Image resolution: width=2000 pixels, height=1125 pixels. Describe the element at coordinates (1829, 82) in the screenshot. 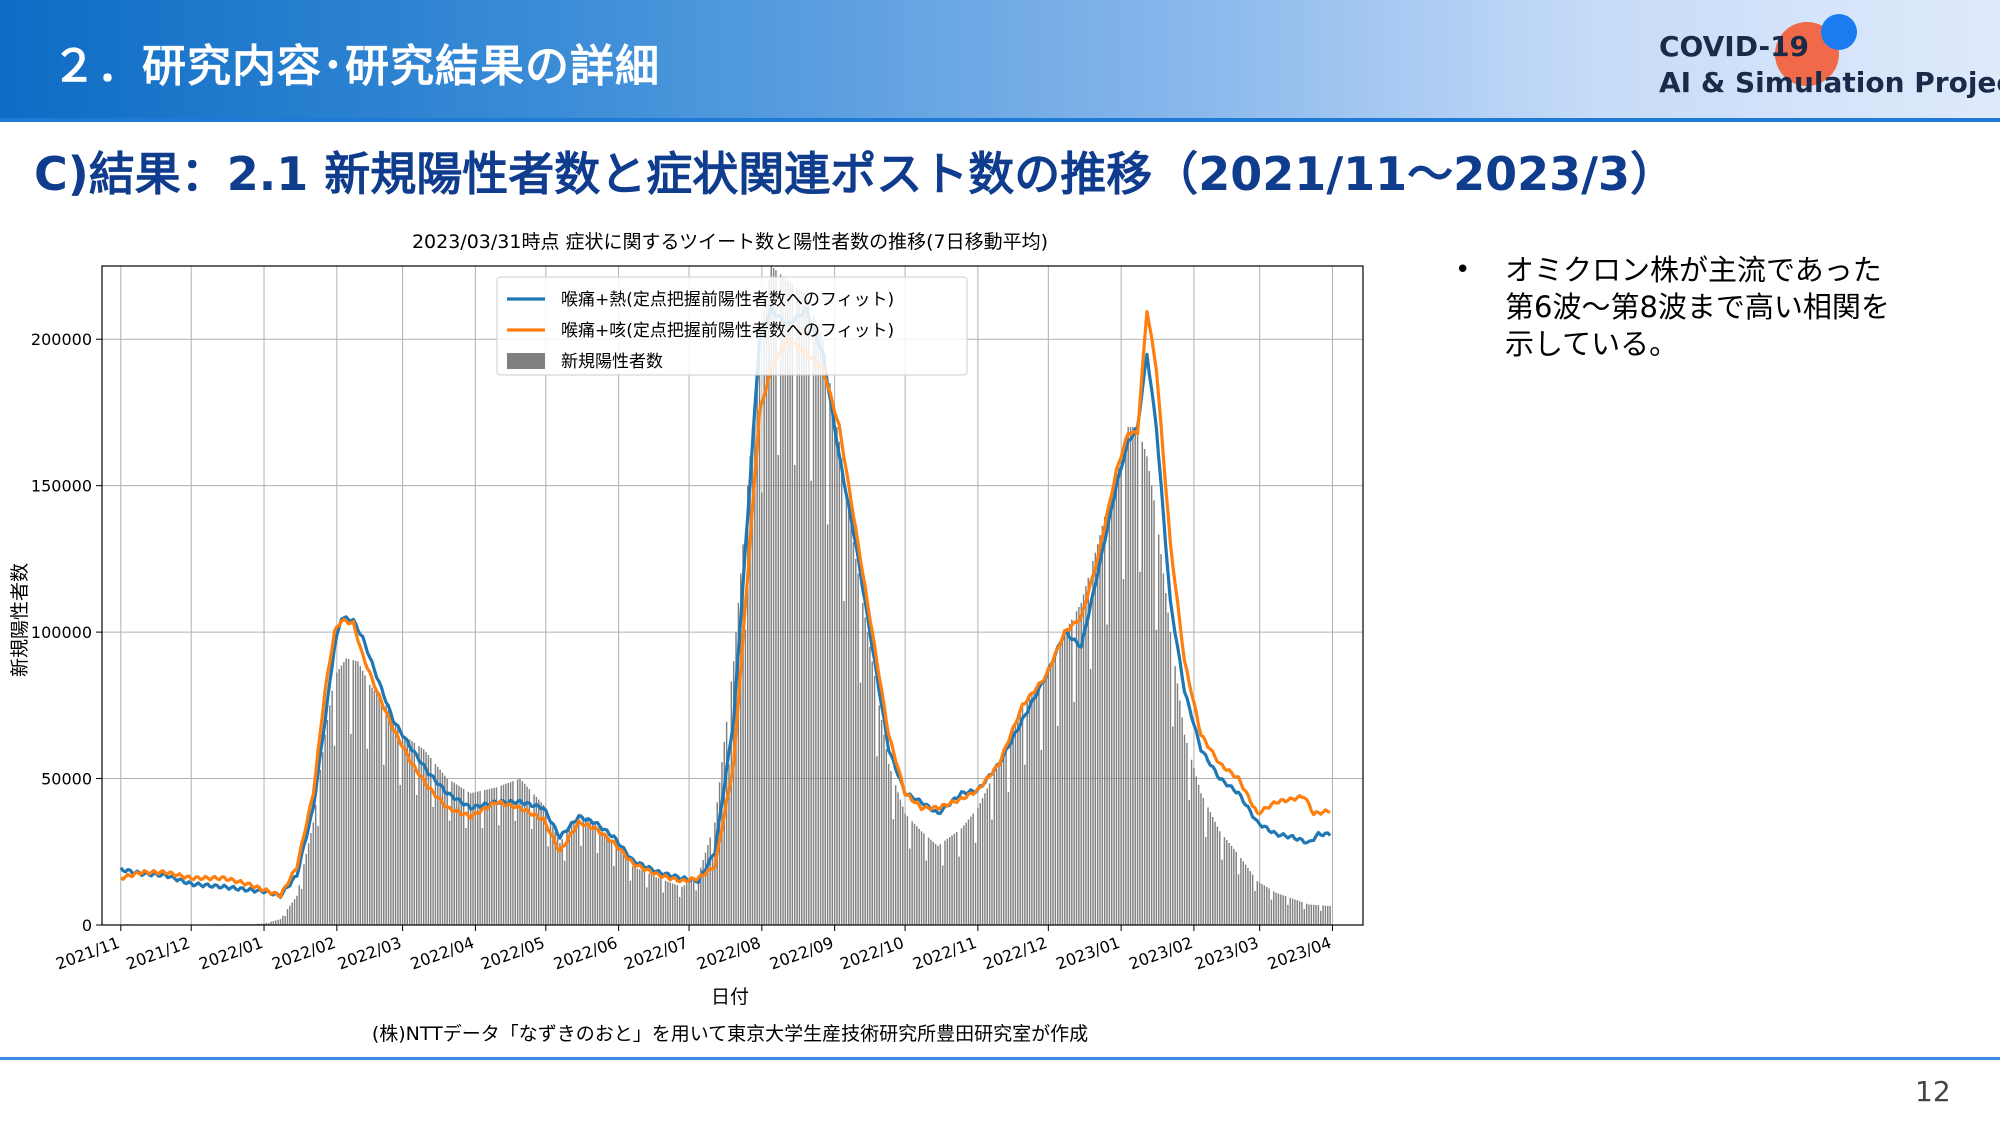

I see `logo-text-line2: AI & Simulation Project` at that location.